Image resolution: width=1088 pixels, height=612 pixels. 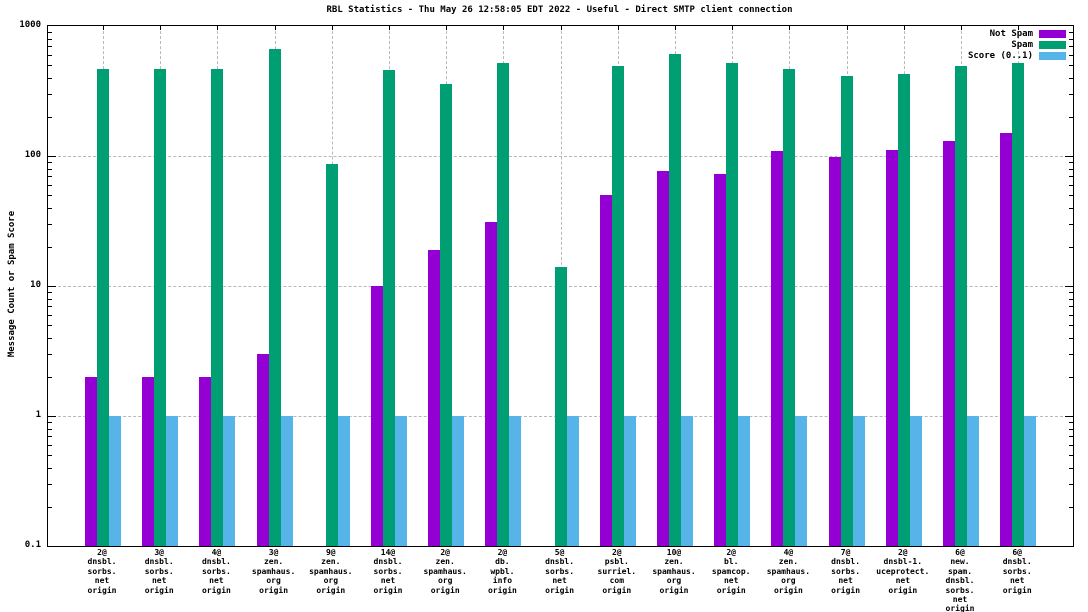 I want to click on x-category-label: 4@ dnsbl. sorbs. net origin, so click(x=216, y=571).